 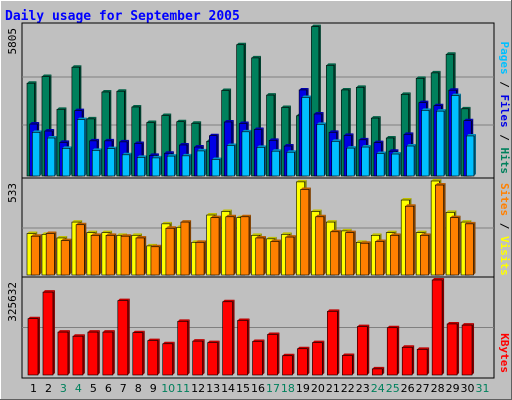 I want to click on bar-pages-day-29-side, so click(x=459, y=134).